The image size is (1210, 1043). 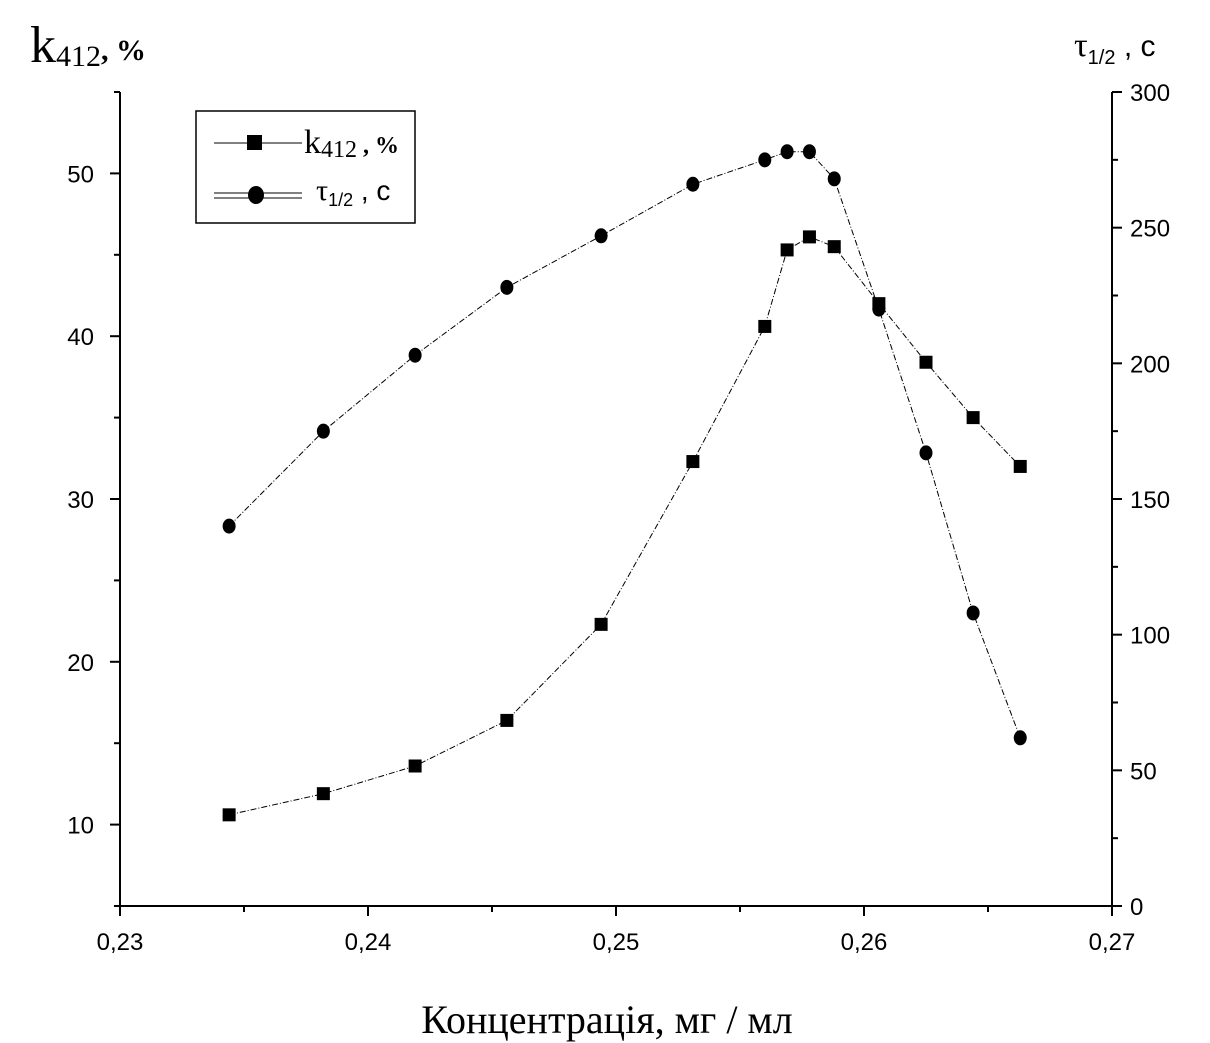 I want to click on y-right-axis-title: τ1/2 , с, so click(x=1115, y=48).